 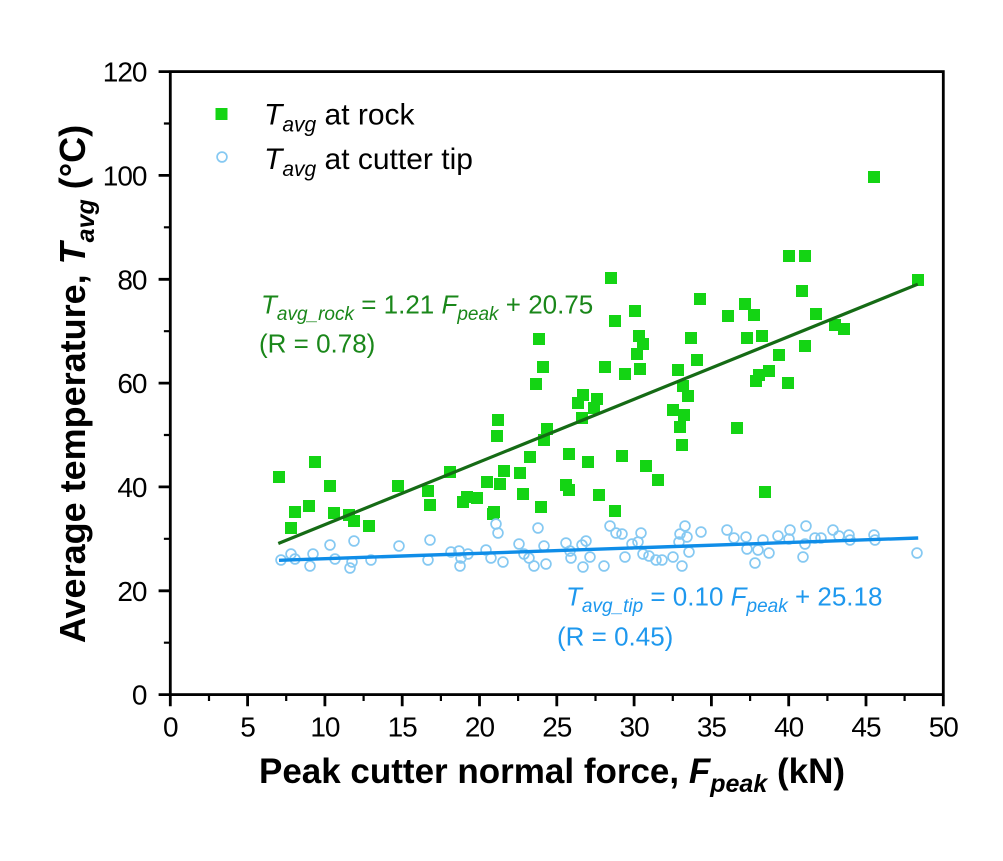 I want to click on svg-text: 60, so click(x=132, y=383).